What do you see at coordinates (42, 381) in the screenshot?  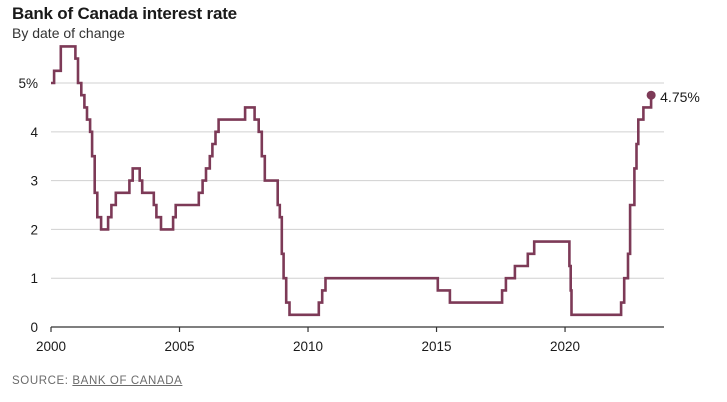 I see `source-prefix: SOURCE:` at bounding box center [42, 381].